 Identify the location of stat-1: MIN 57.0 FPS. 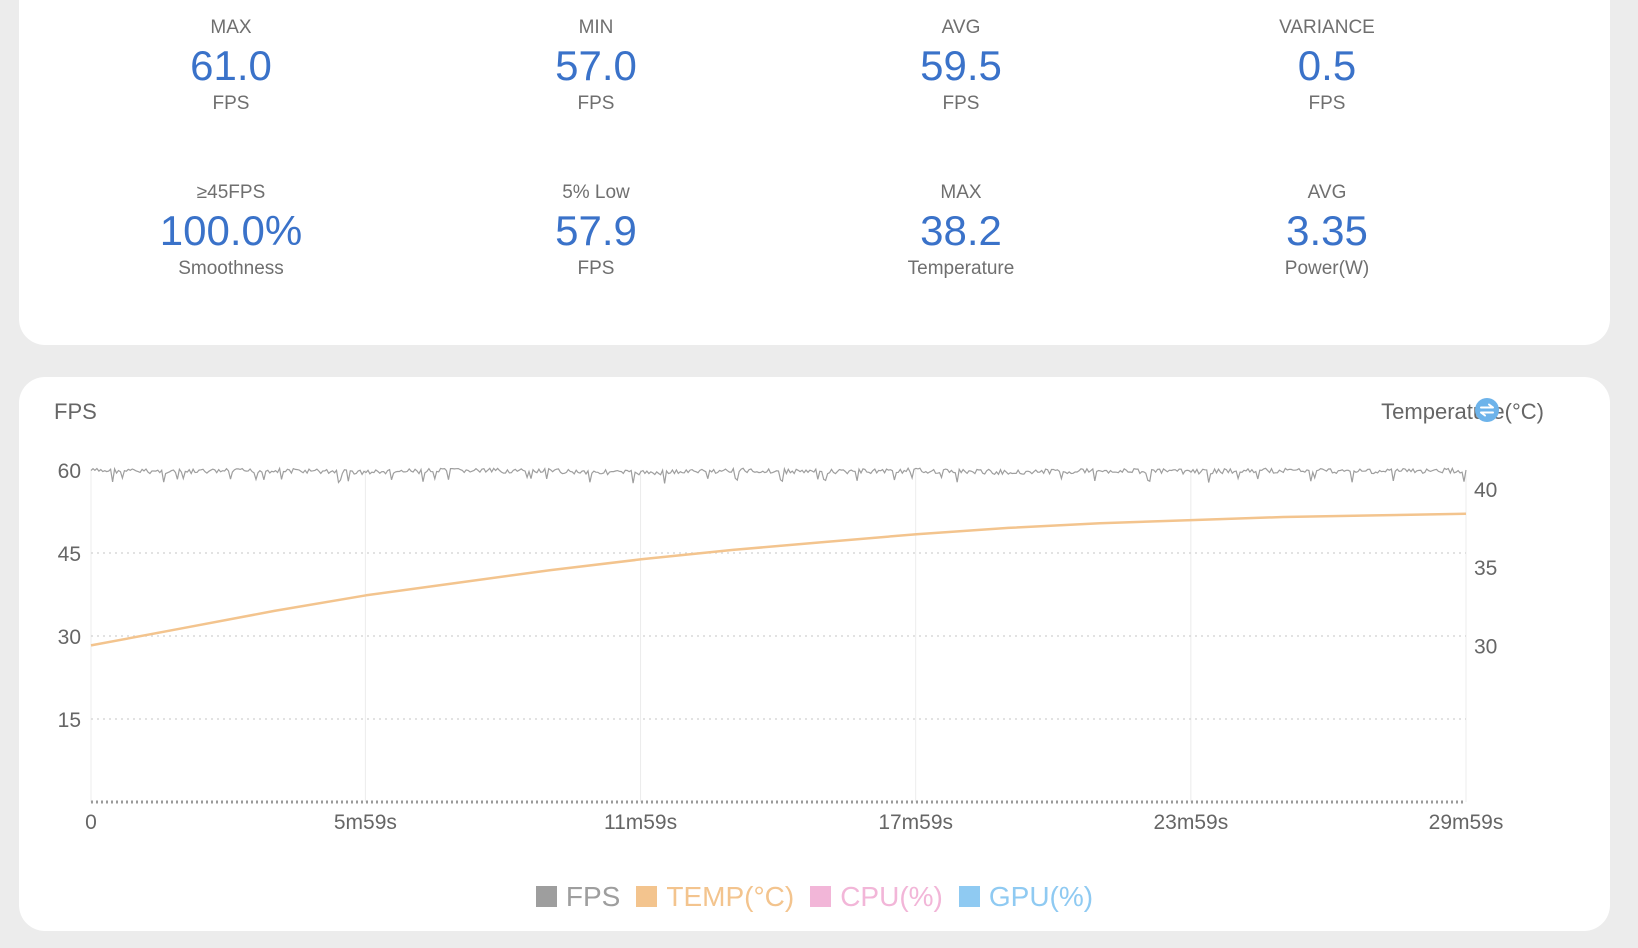
(596, 66).